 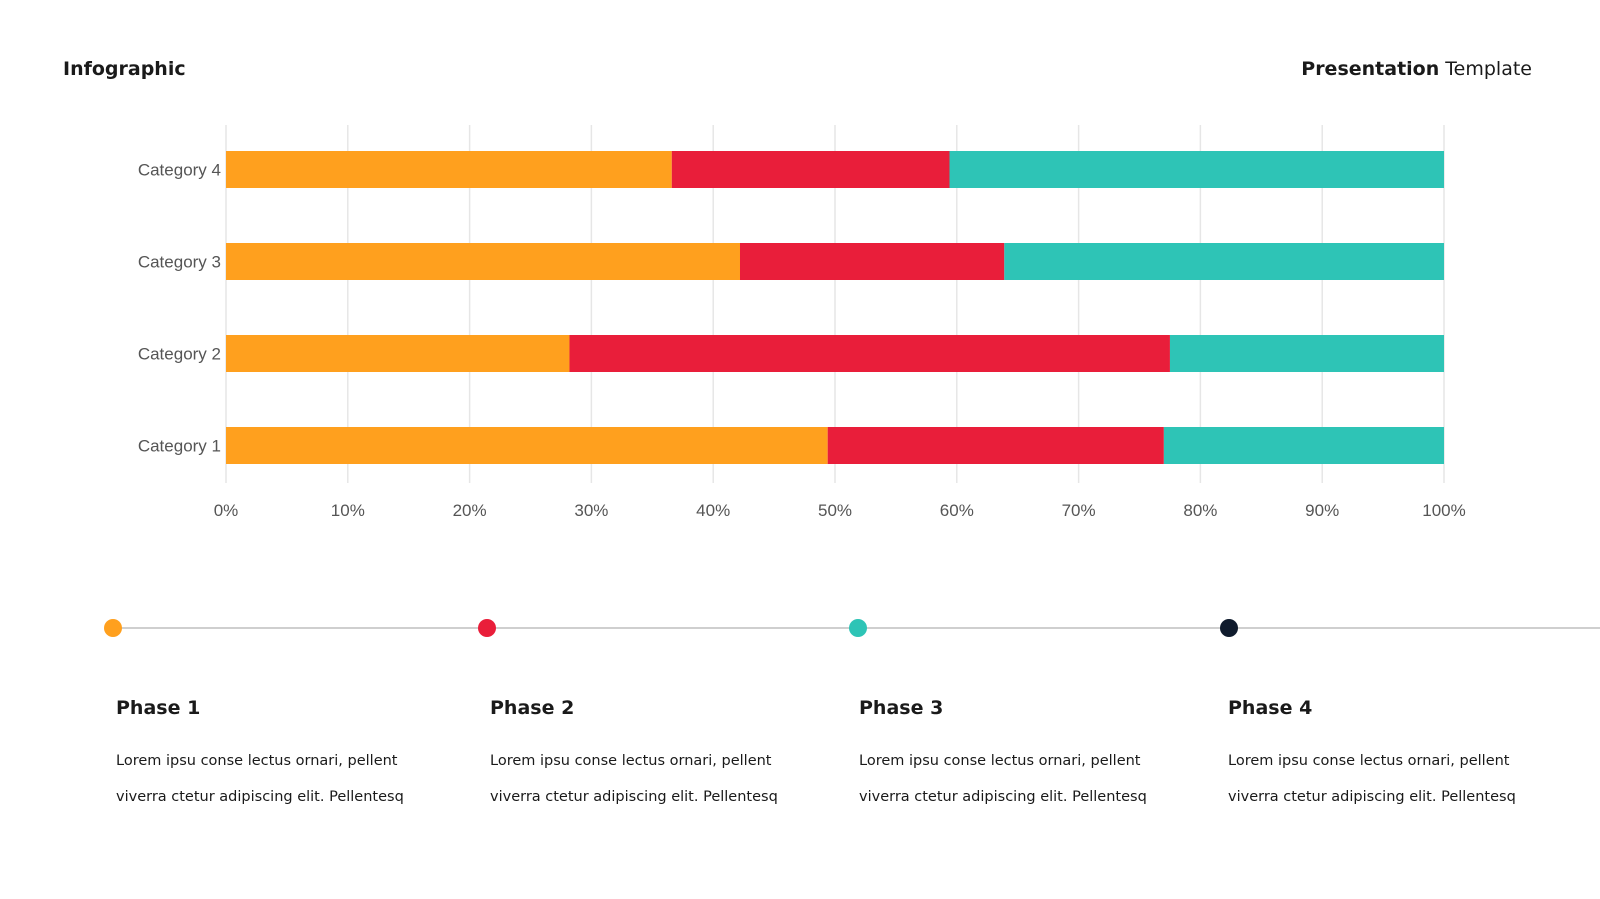 What do you see at coordinates (1485, 69) in the screenshot?
I see `template-title-rest: Template` at bounding box center [1485, 69].